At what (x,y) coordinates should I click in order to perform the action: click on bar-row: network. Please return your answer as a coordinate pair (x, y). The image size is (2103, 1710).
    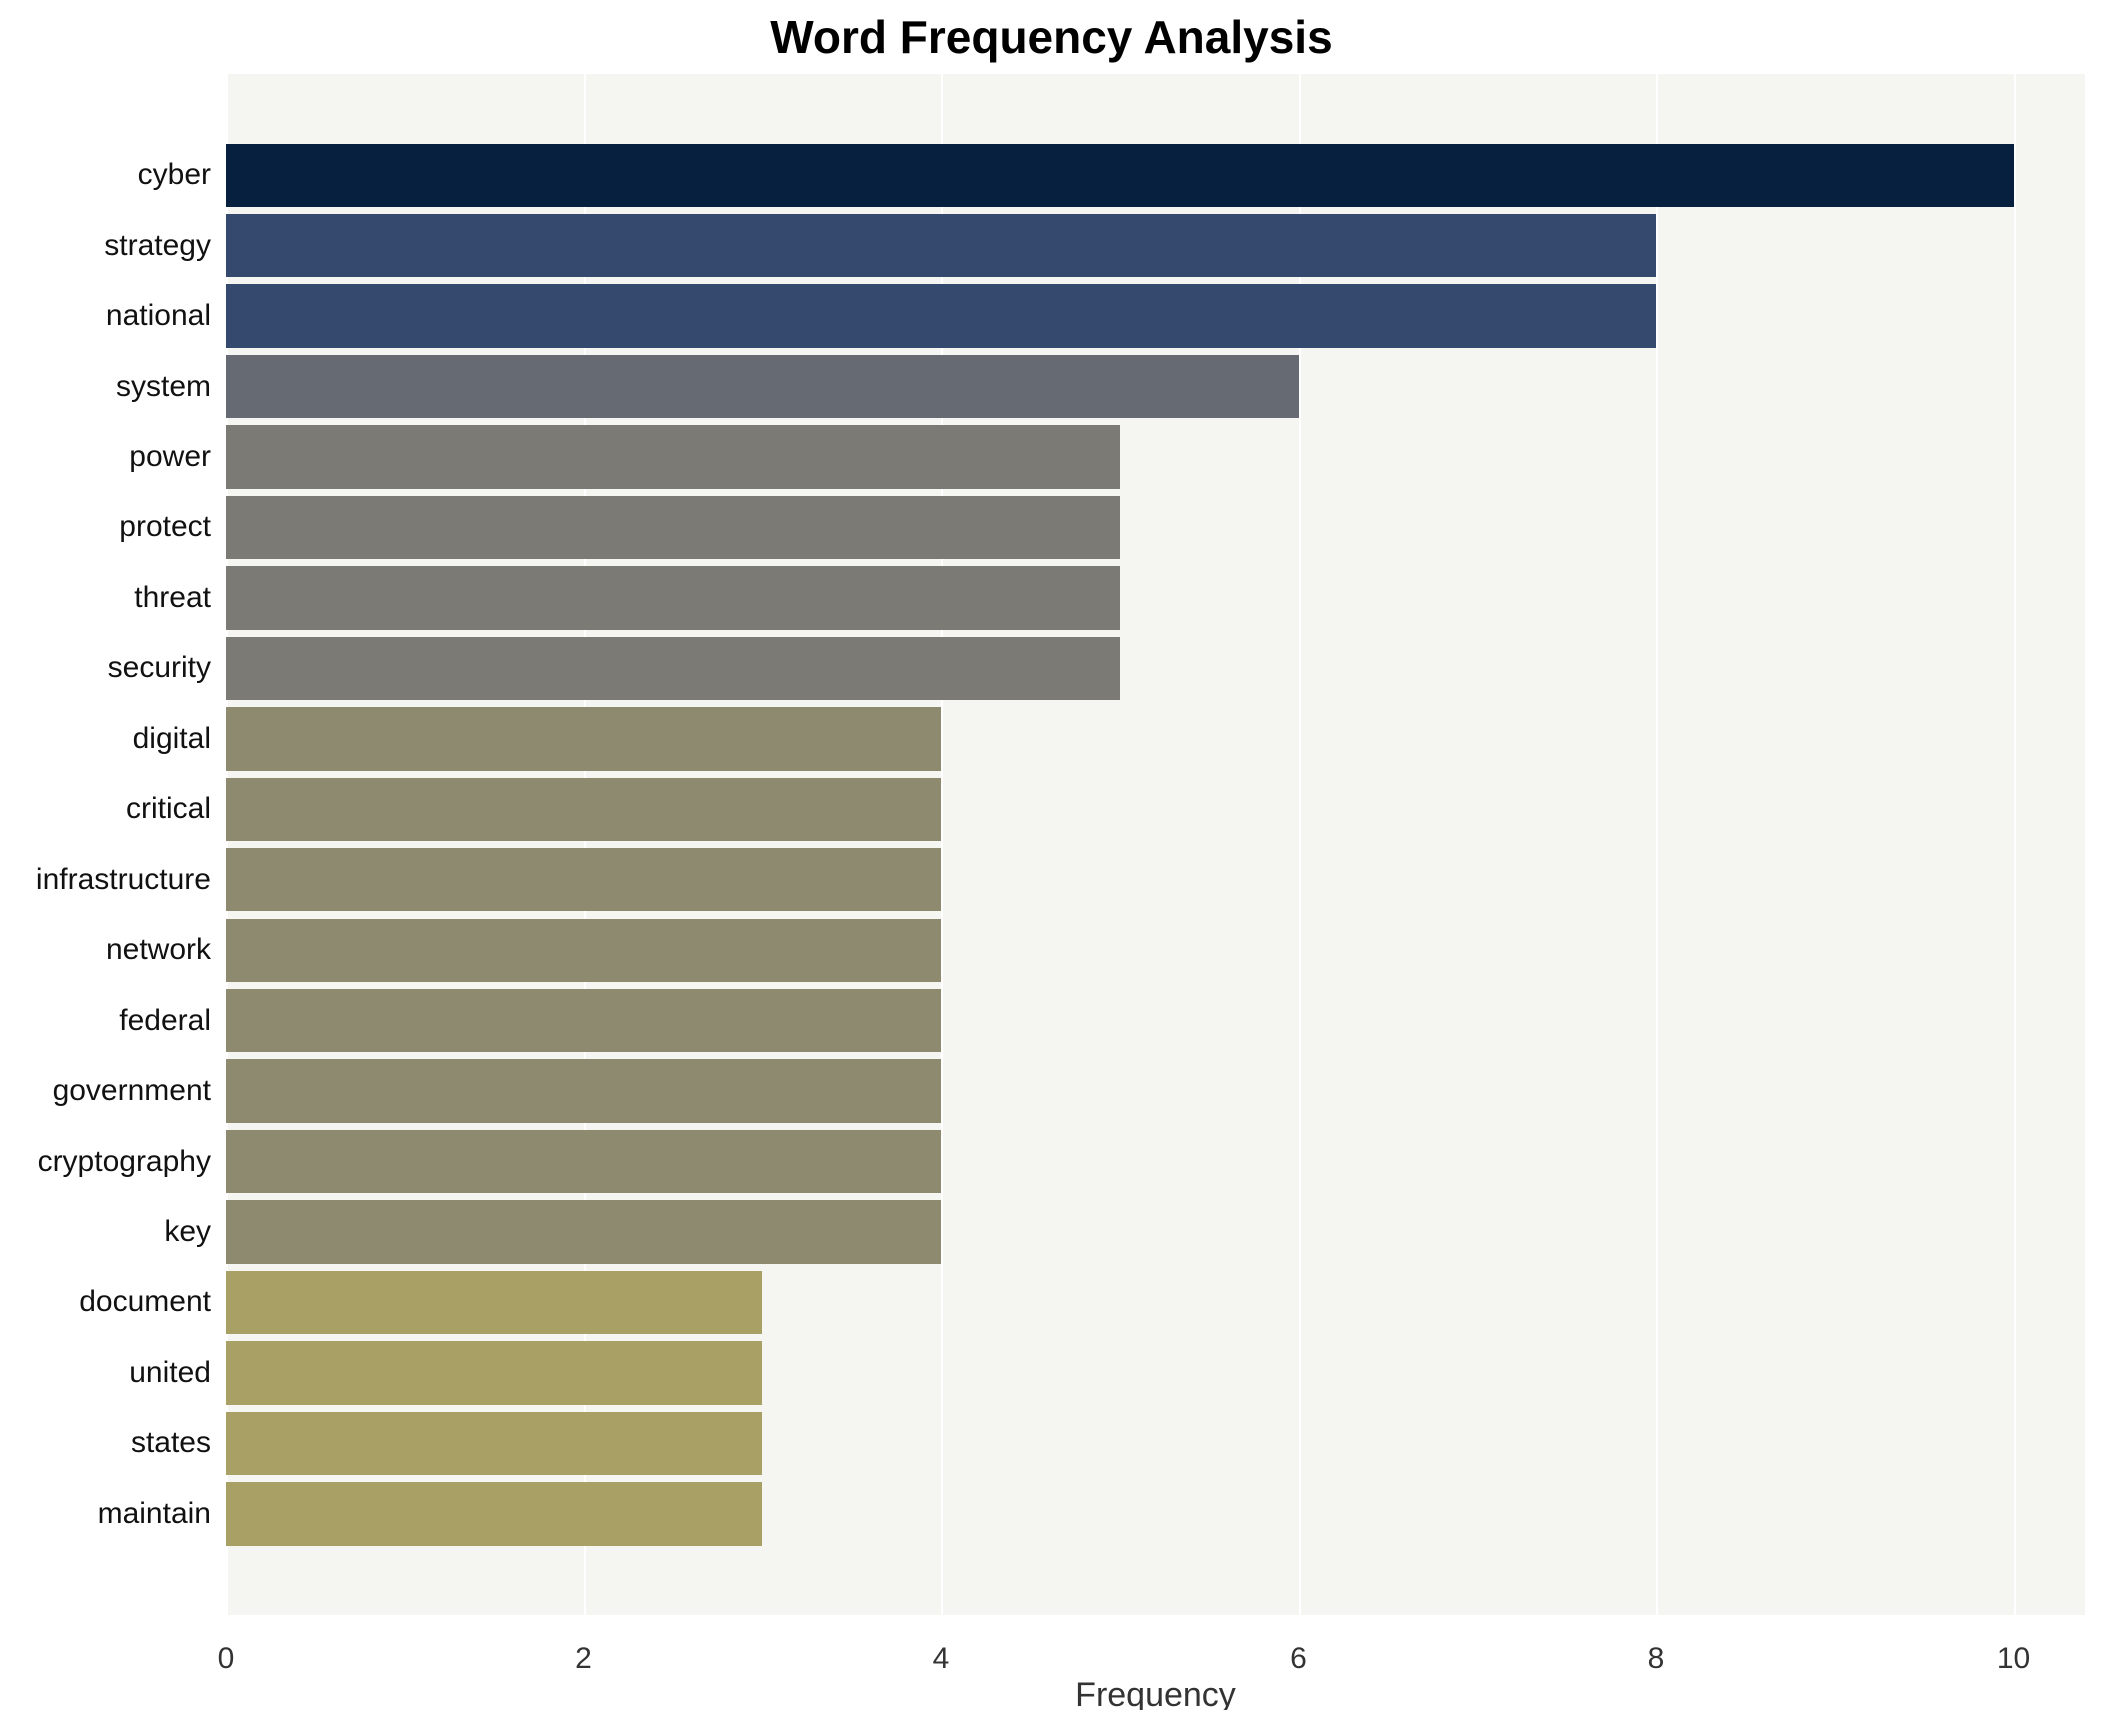
    Looking at the image, I should click on (1095, 950).